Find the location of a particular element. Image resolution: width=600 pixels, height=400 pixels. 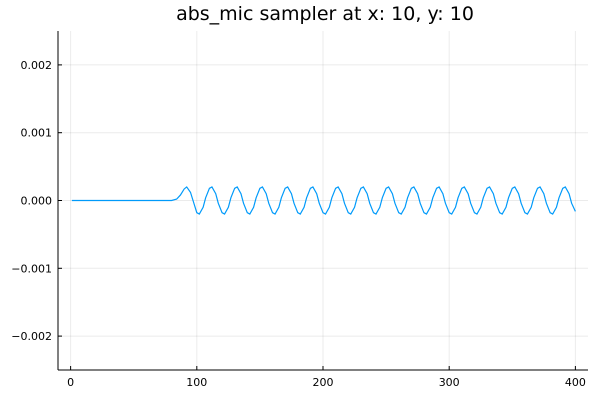

x-tick-label: 100 is located at coordinates (196, 382).